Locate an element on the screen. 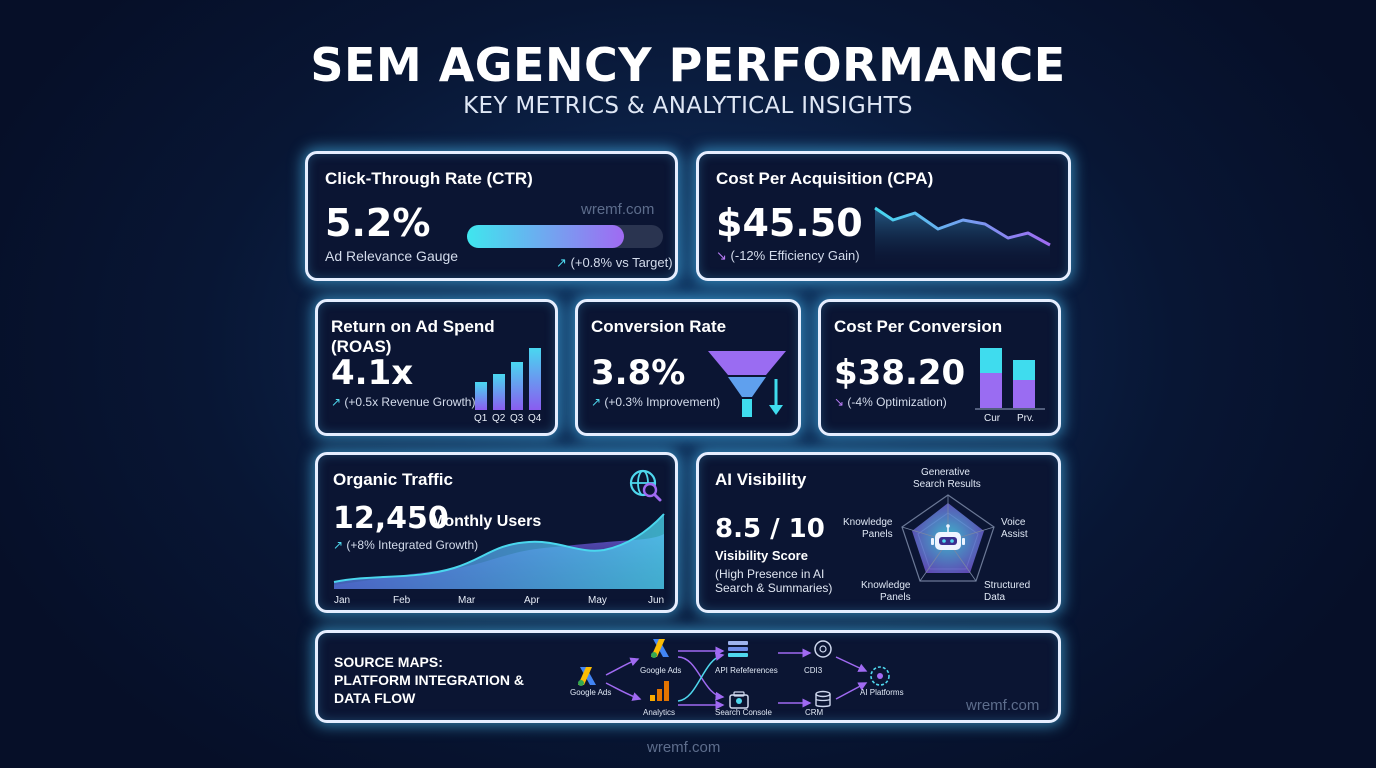  cpa-sparkline-line is located at coordinates (962, 226).